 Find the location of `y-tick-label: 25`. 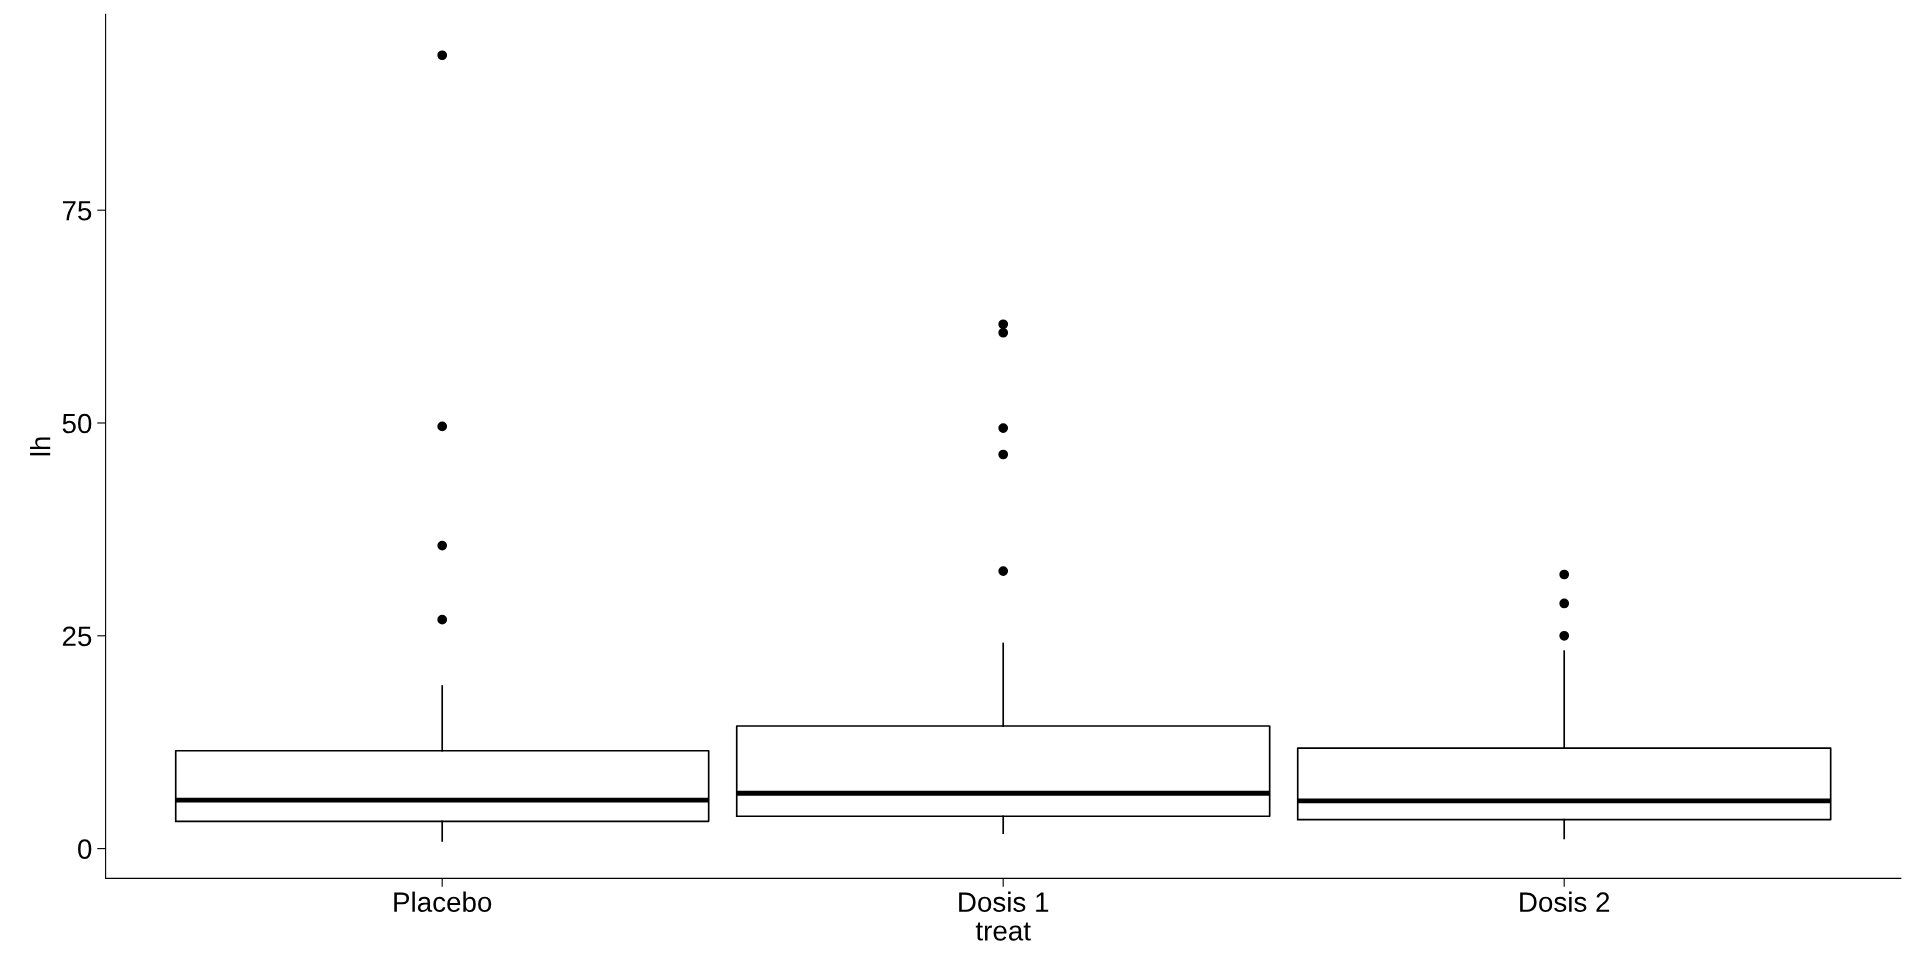

y-tick-label: 25 is located at coordinates (77, 636).